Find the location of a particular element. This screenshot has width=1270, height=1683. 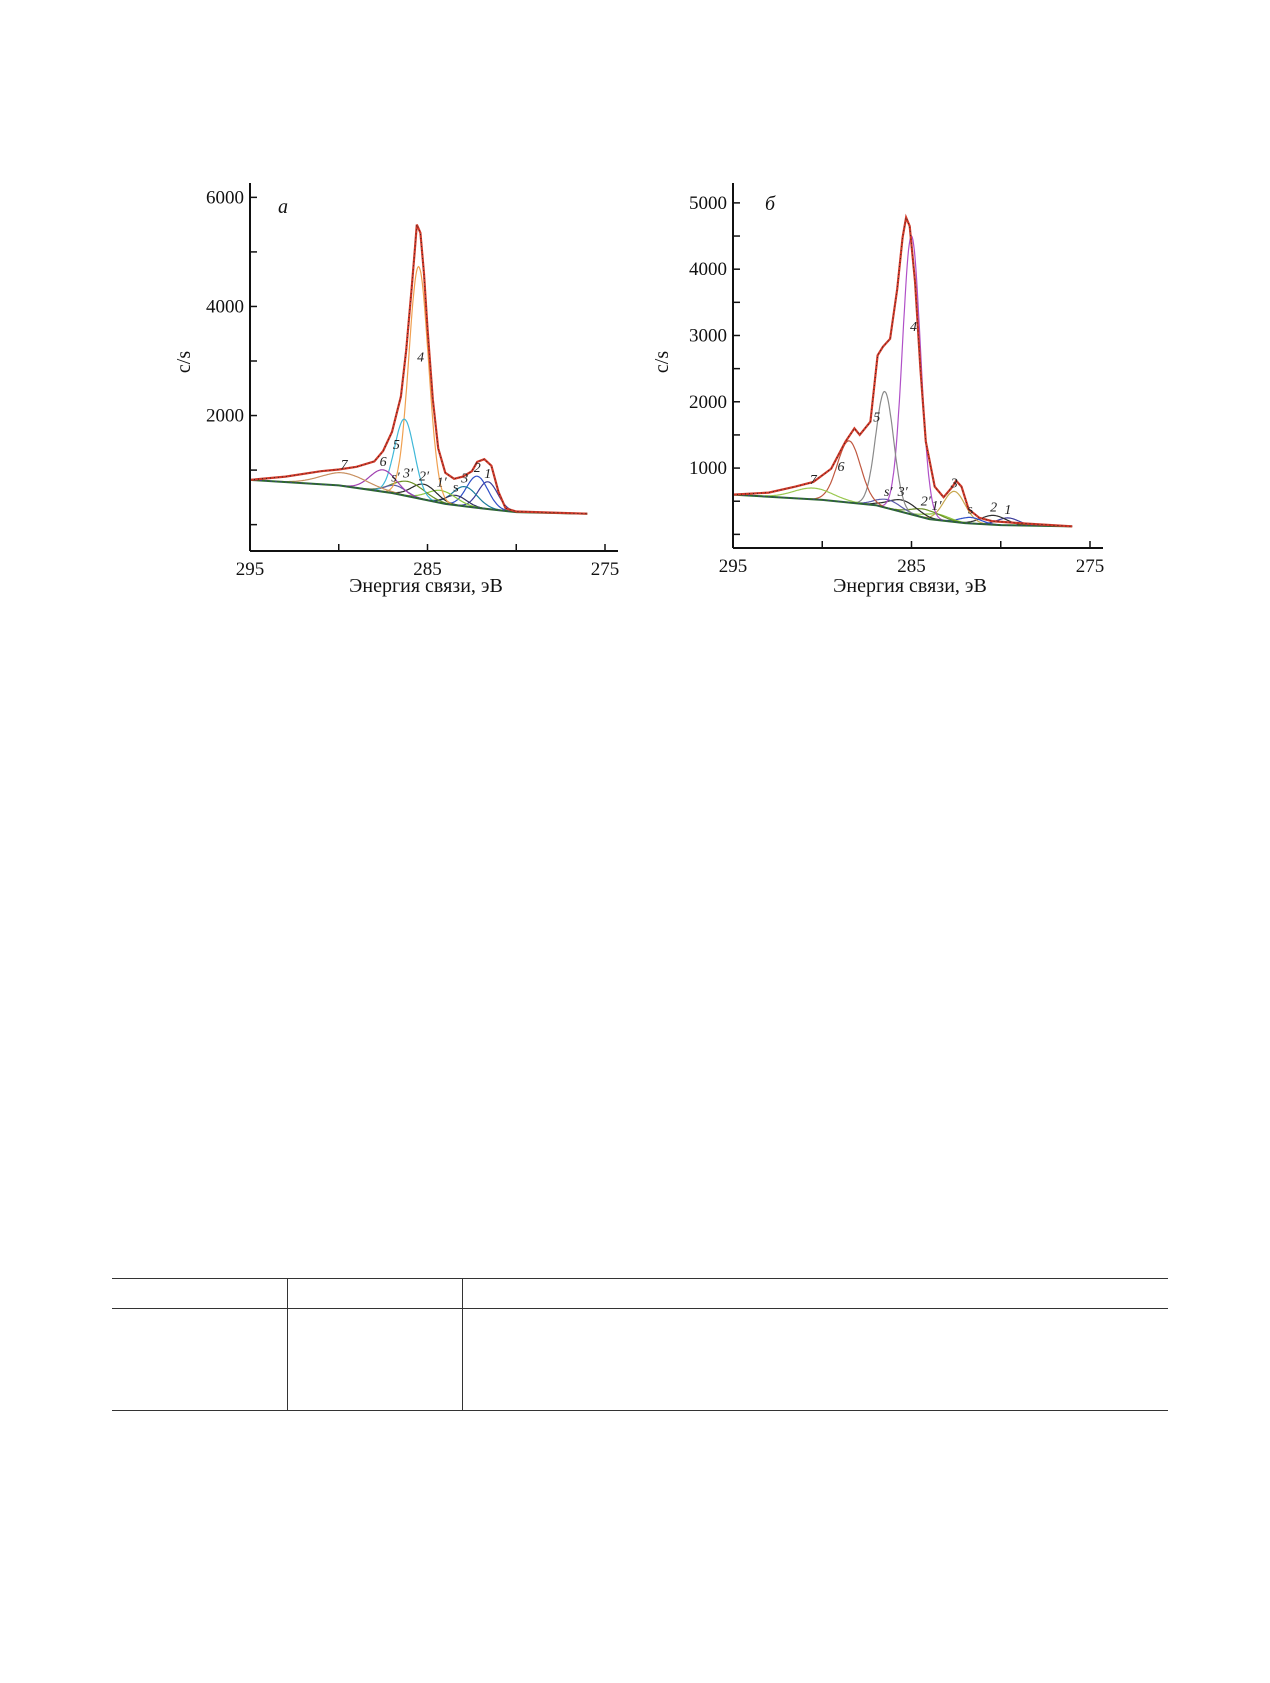

peak-label-b-9: 5 is located at coordinates (876, 418).